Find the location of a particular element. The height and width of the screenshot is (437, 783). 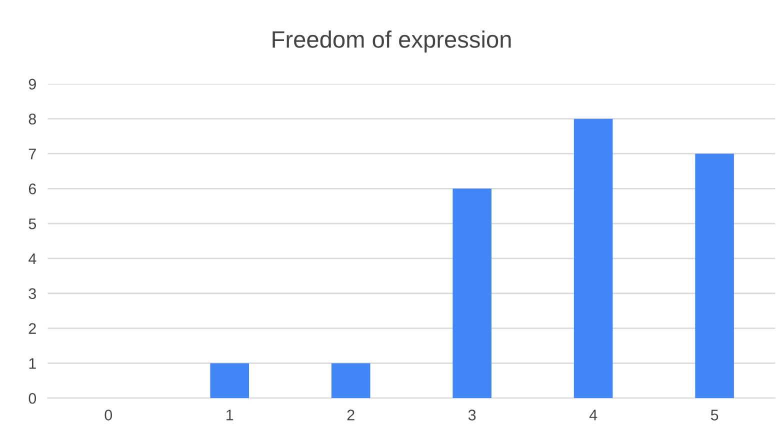

x-tick-label: 4 is located at coordinates (593, 415).